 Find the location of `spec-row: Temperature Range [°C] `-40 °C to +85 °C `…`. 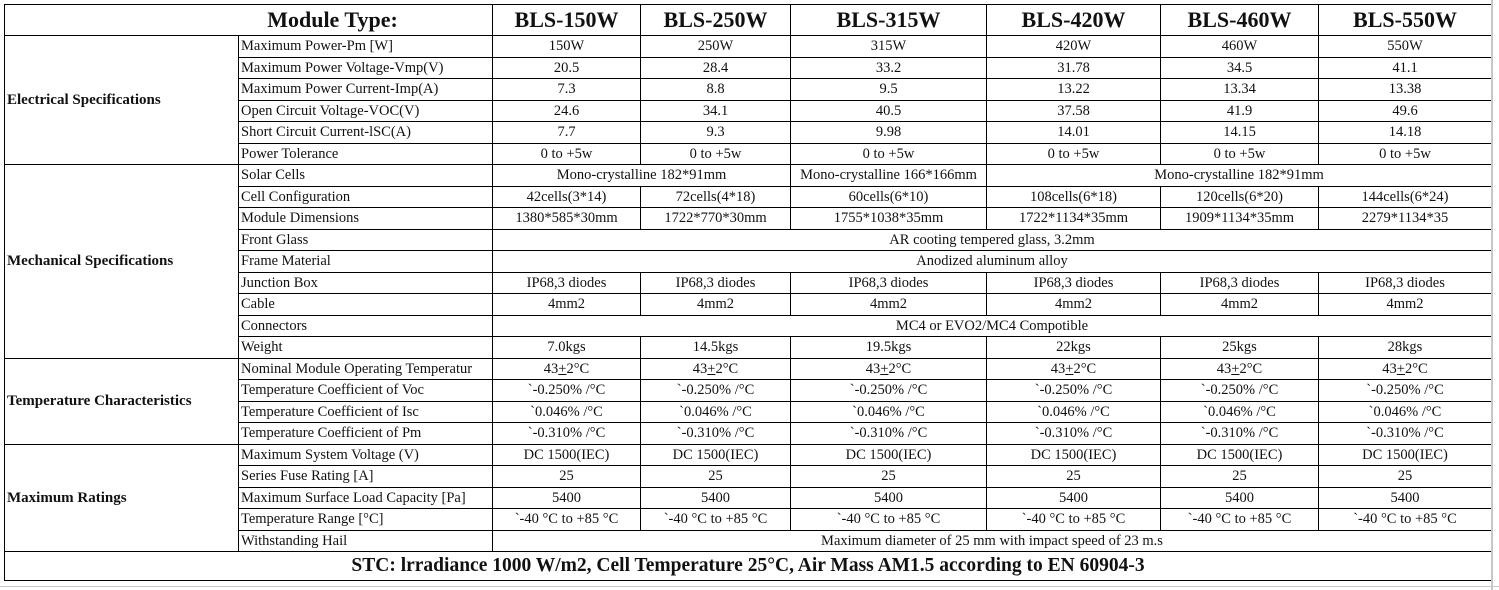

spec-row: Temperature Range [°C] `-40 °C to +85 °C `… is located at coordinates (748, 519).